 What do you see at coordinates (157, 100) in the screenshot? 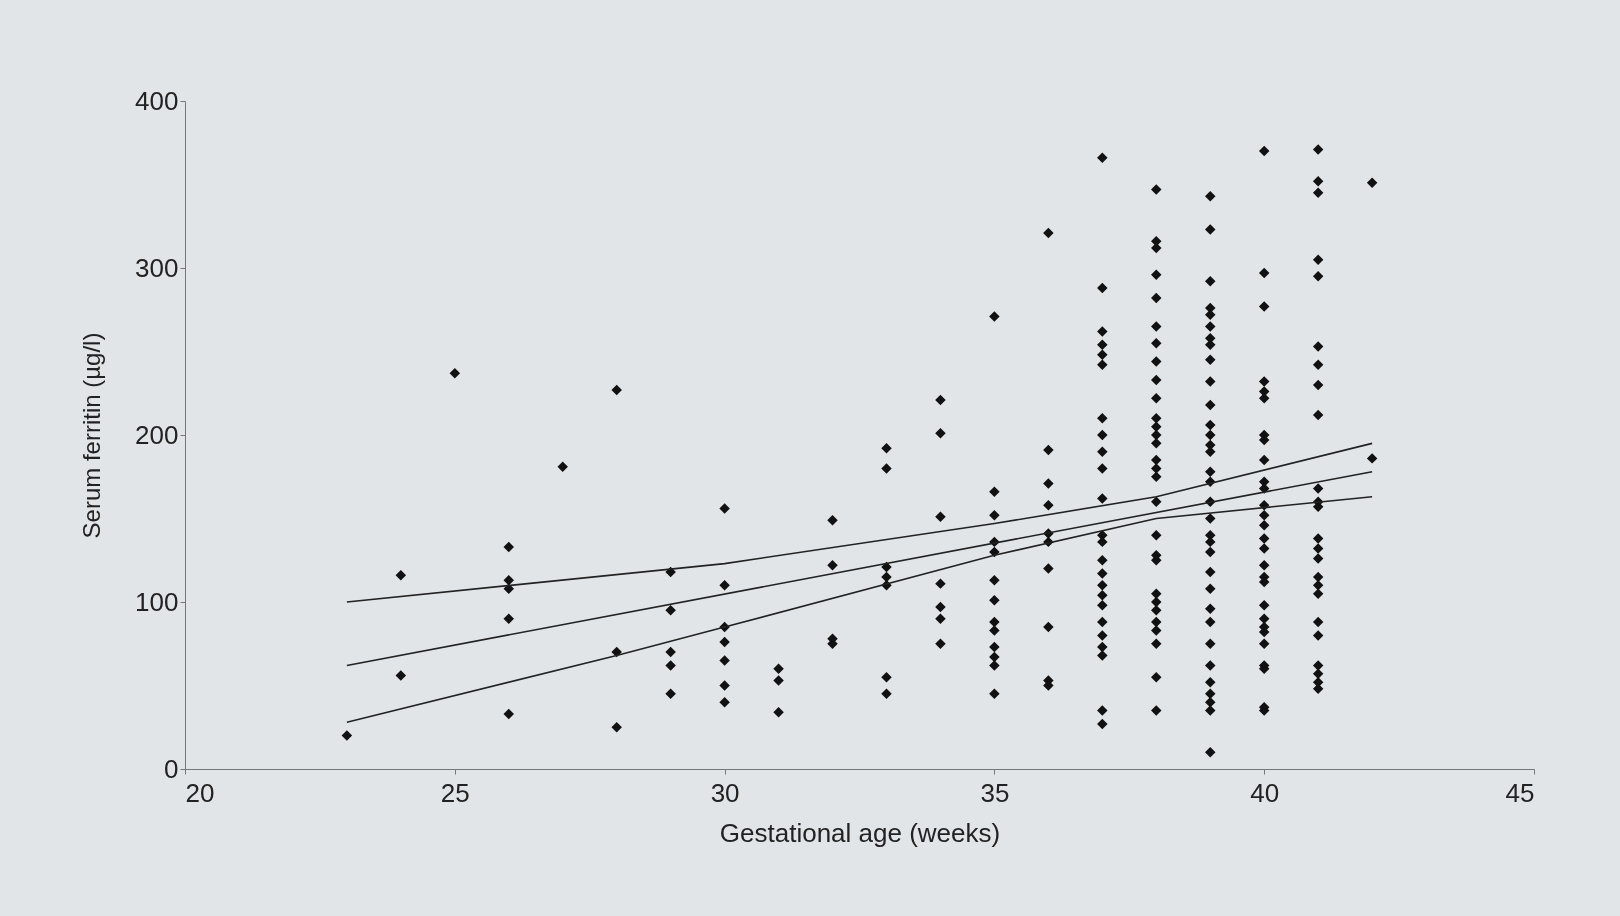
I see `y-tick-label: 400` at bounding box center [157, 100].